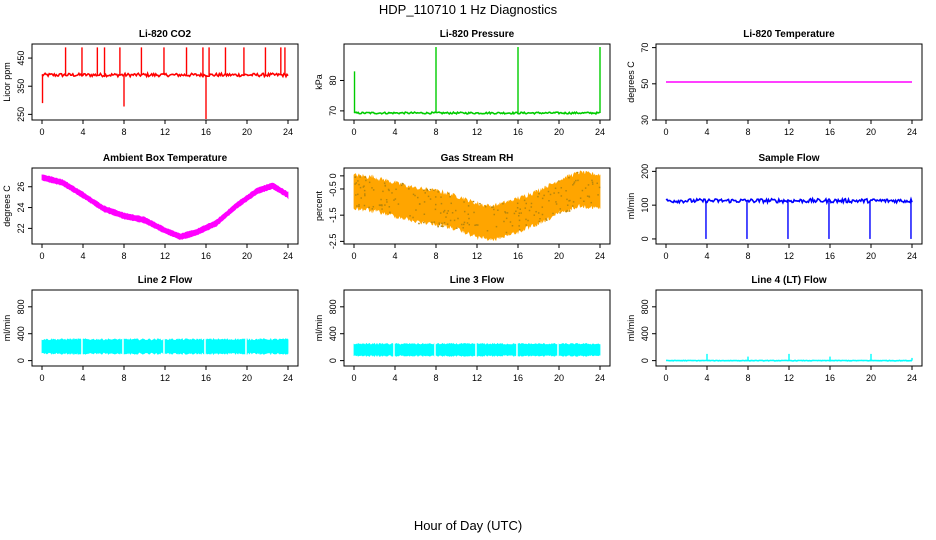 The width and height of the screenshot is (936, 540). I want to click on x-axis-caption: Hour of Day (UTC), so click(468, 525).